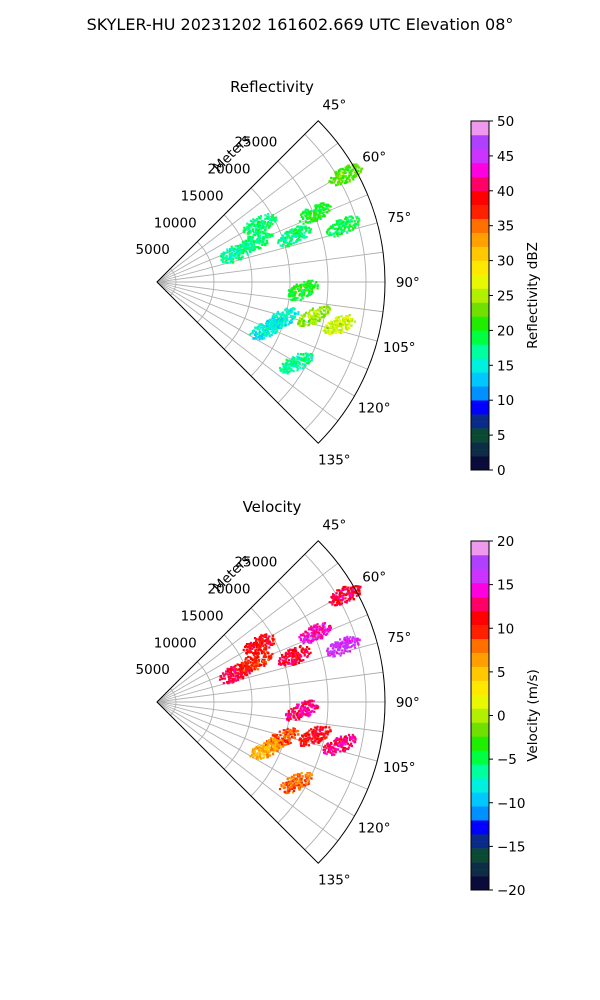  I want to click on colorbar-tick-label: 10, so click(505, 401).